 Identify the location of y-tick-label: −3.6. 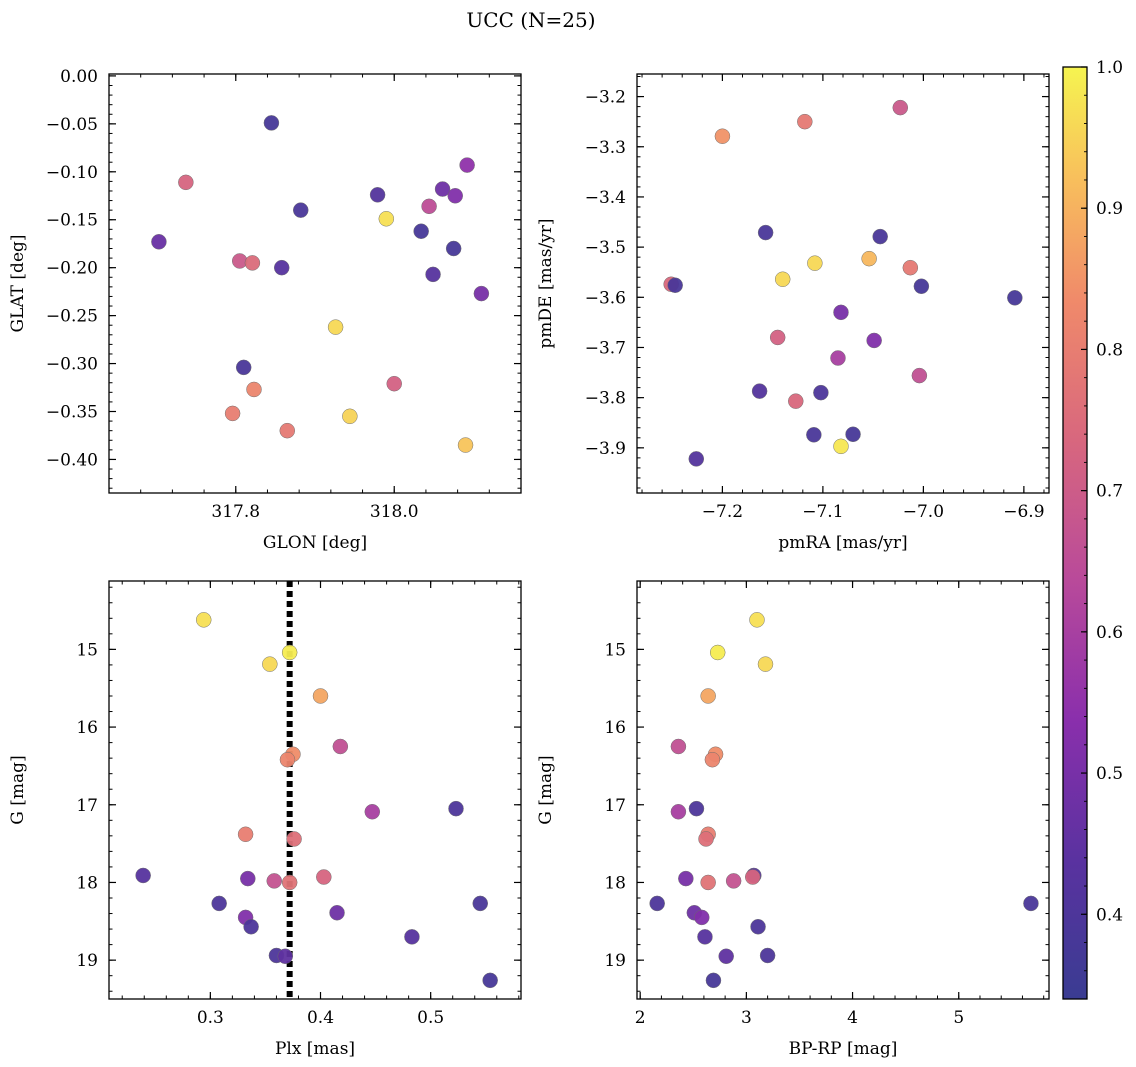
(605, 298).